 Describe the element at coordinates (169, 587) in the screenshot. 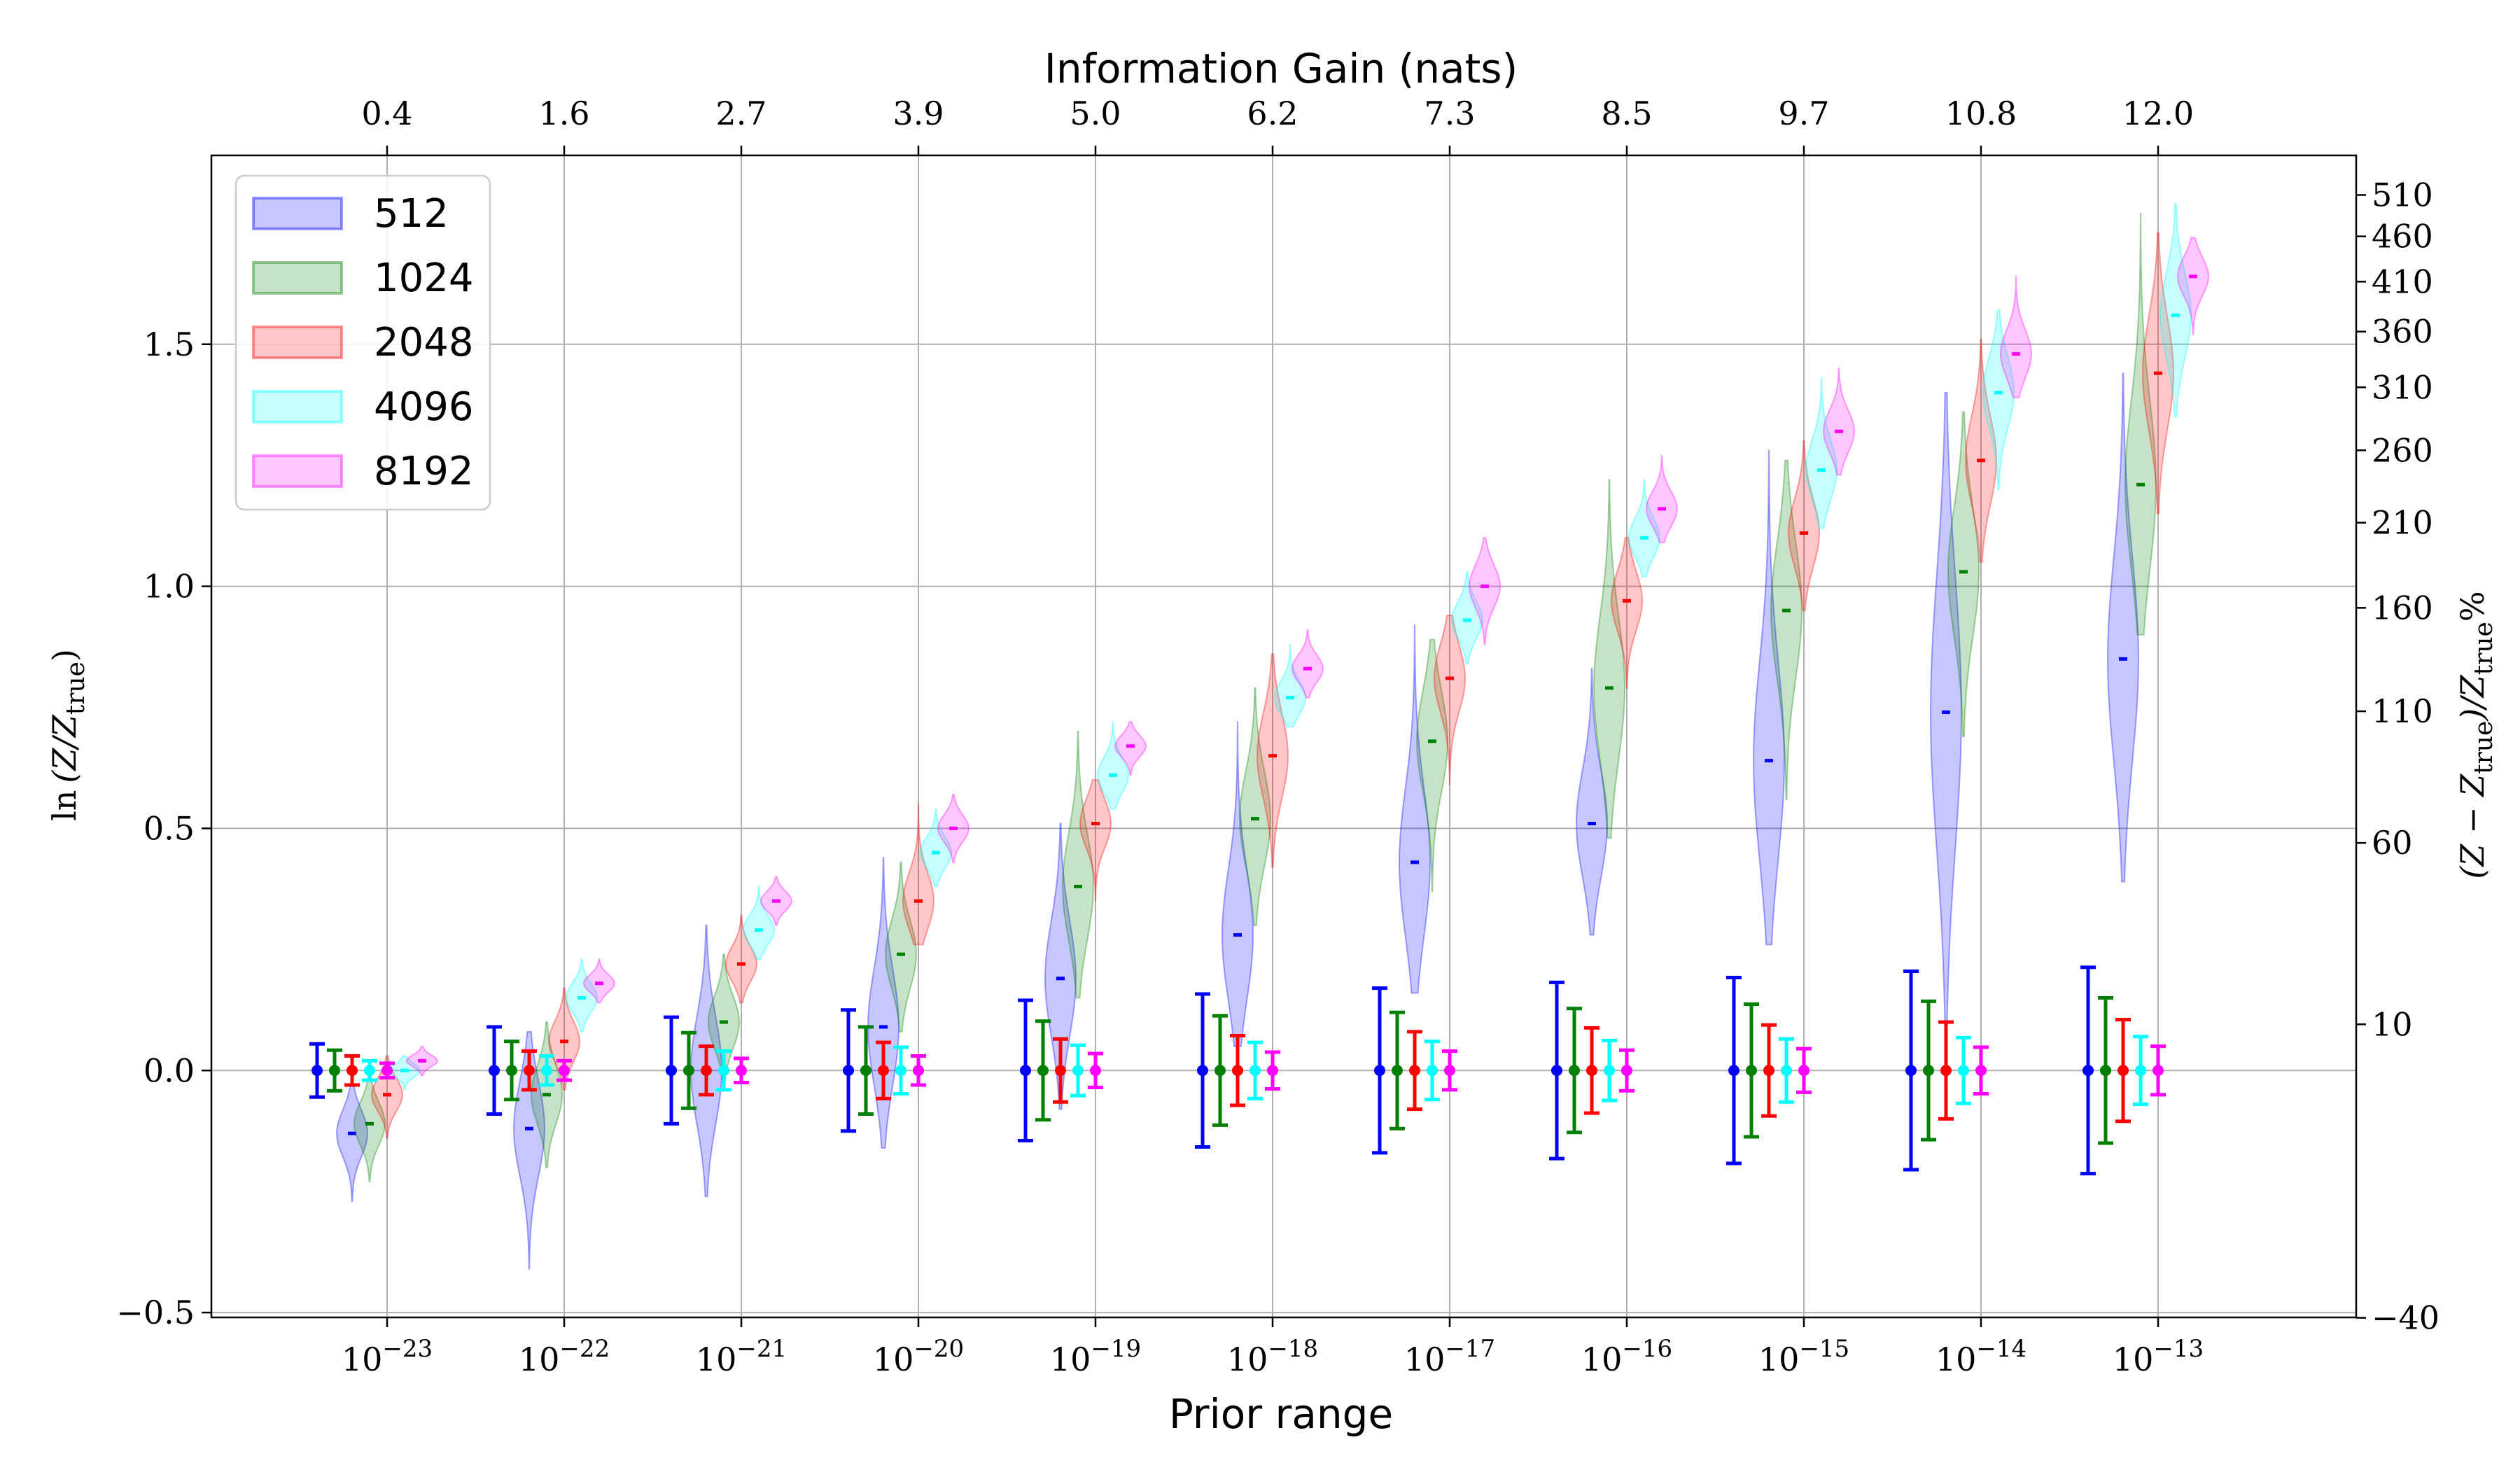

I see `y-tick-label: 1.0` at that location.